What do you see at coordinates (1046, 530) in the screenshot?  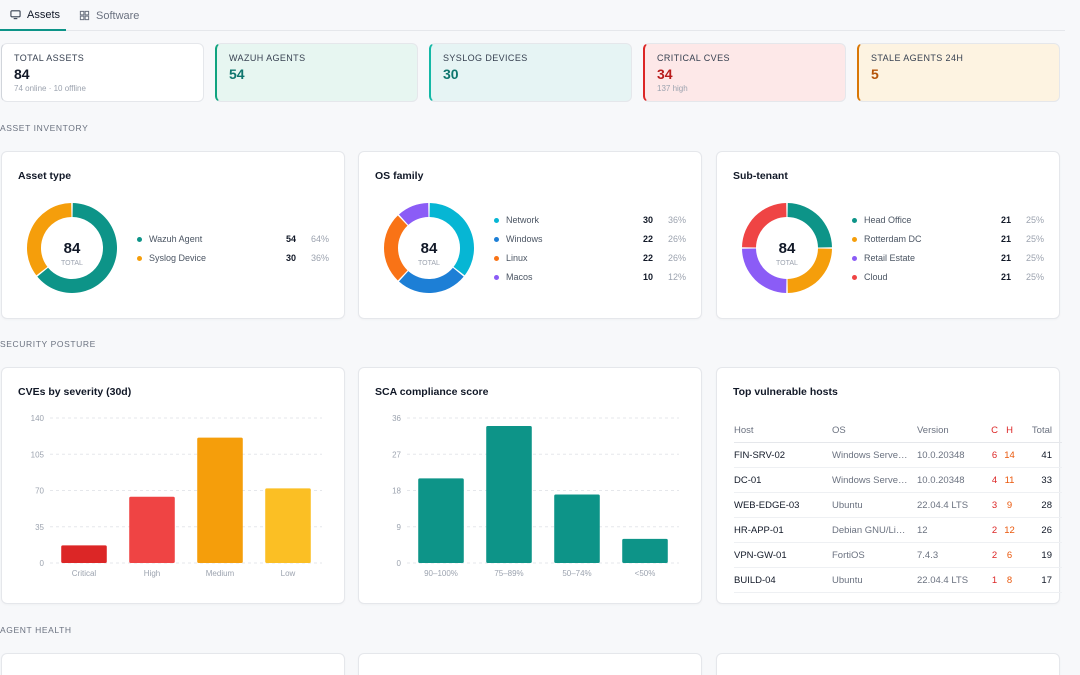 I see `cell-total: 26` at bounding box center [1046, 530].